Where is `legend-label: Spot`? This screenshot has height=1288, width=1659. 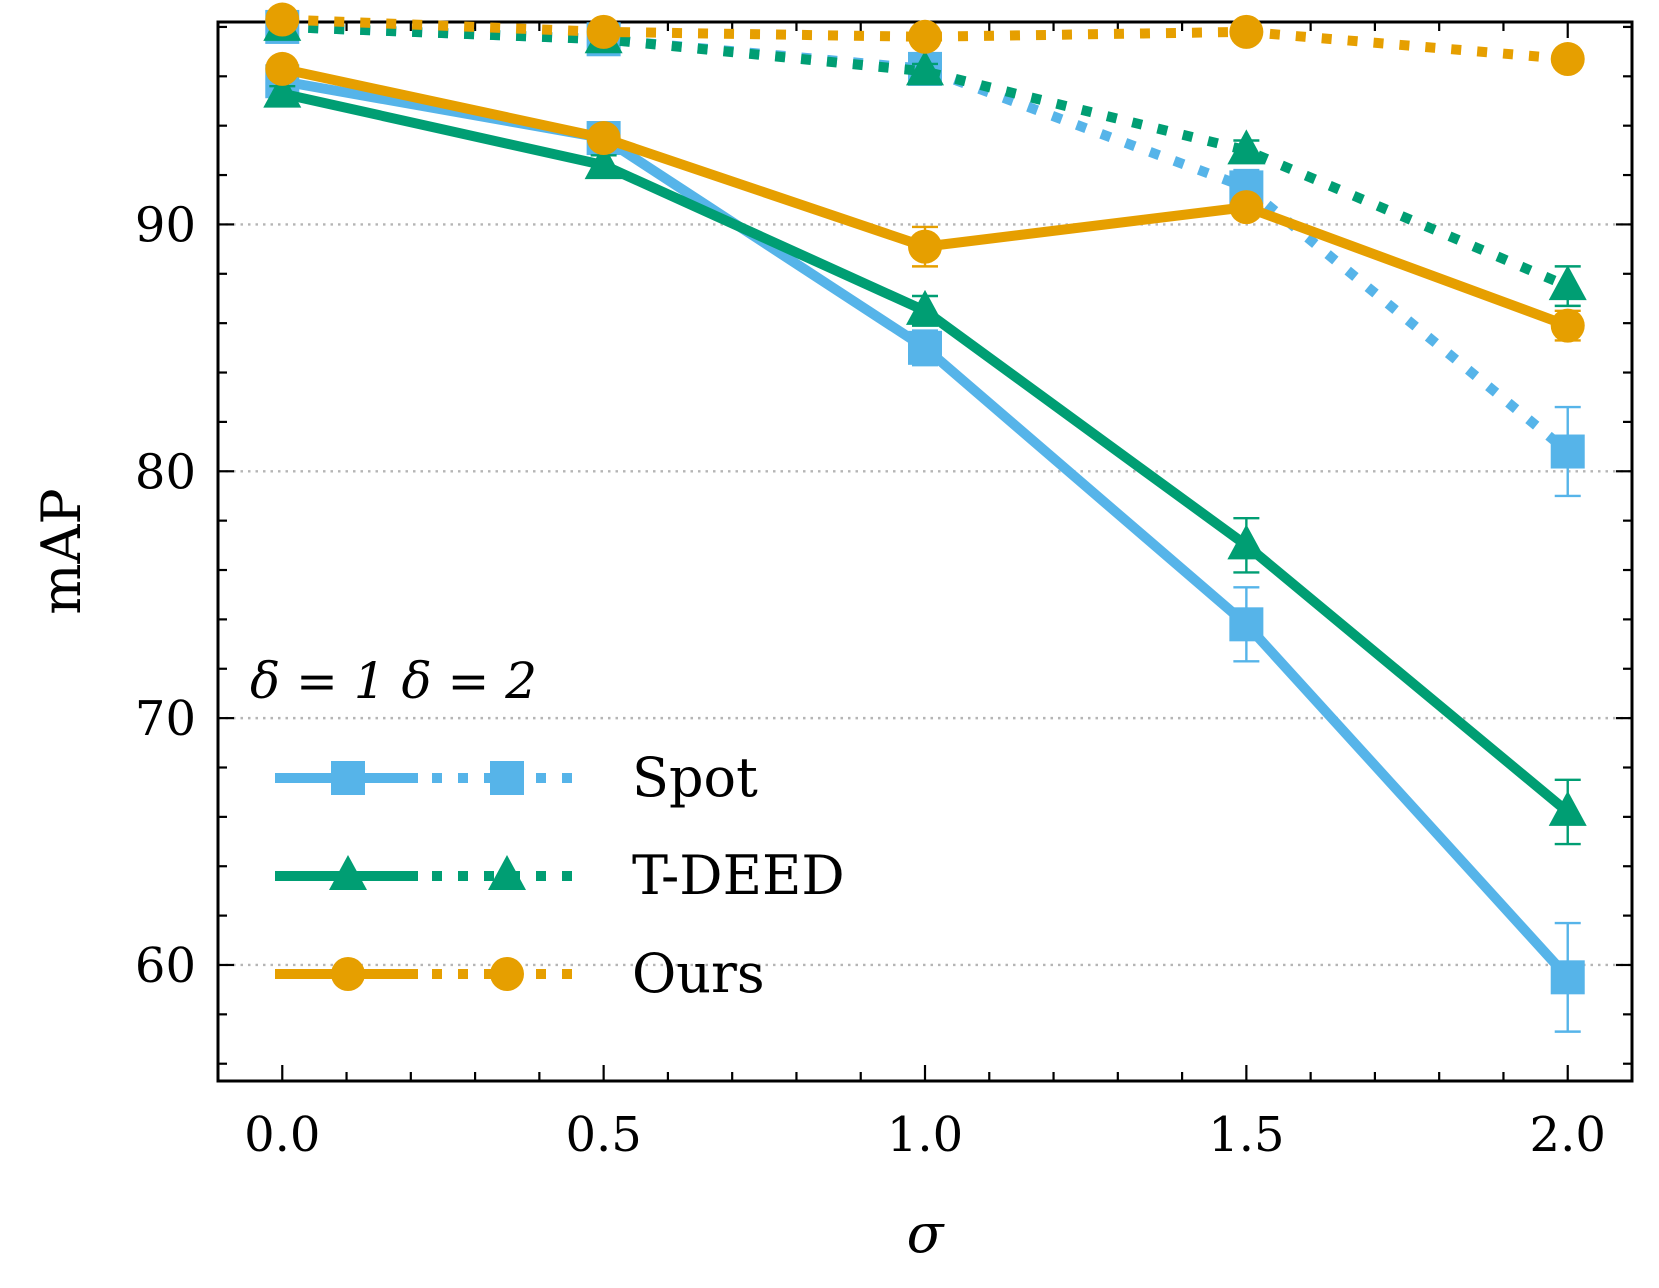
legend-label: Spot is located at coordinates (695, 777).